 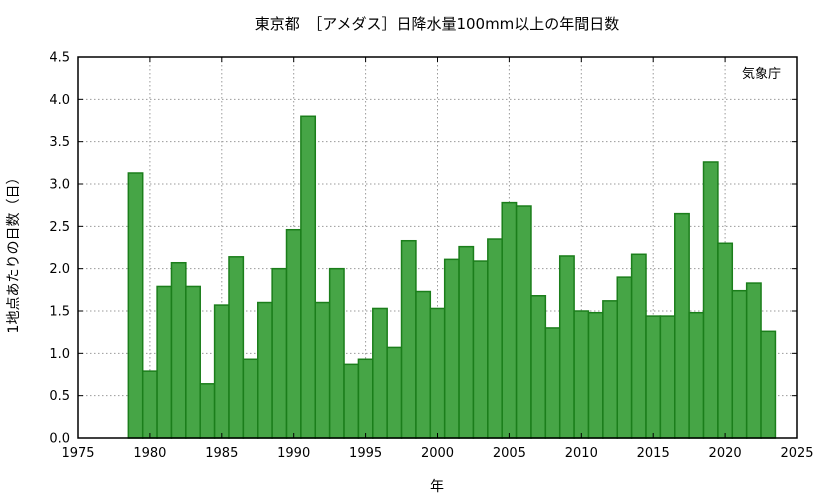 What do you see at coordinates (365, 398) in the screenshot?
I see `bar-1995` at bounding box center [365, 398].